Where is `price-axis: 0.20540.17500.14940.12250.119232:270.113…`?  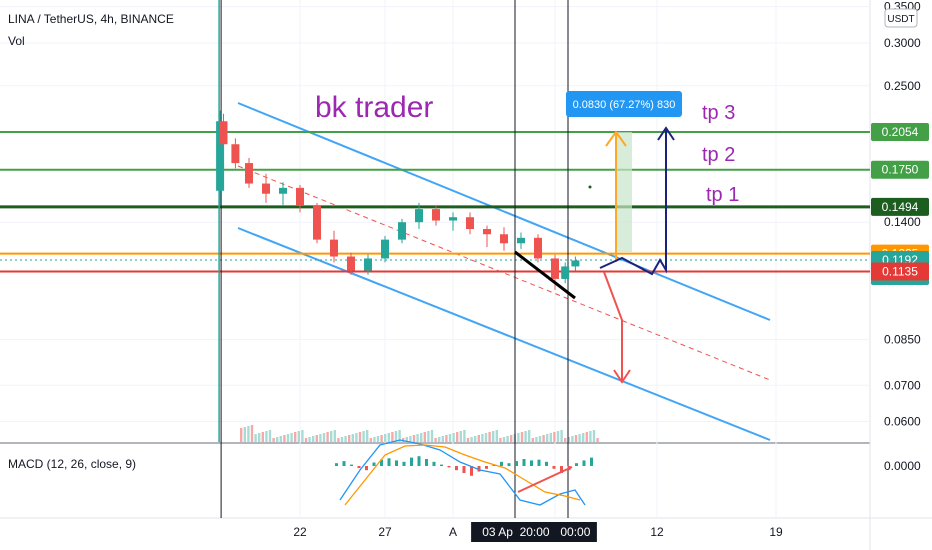
price-axis: 0.20540.17500.14940.12250.119232:270.113… is located at coordinates (900, 236).